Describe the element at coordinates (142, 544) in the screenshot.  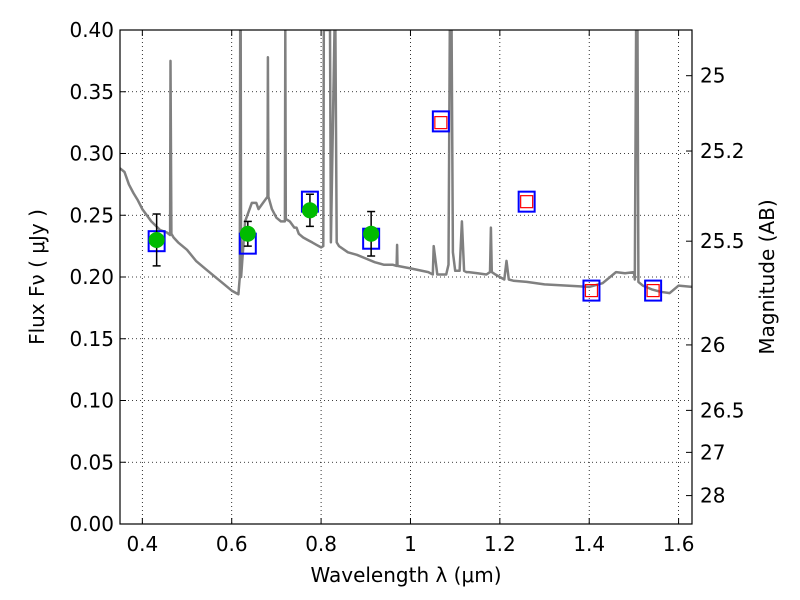
I see `x-tick-label: 0.4` at that location.